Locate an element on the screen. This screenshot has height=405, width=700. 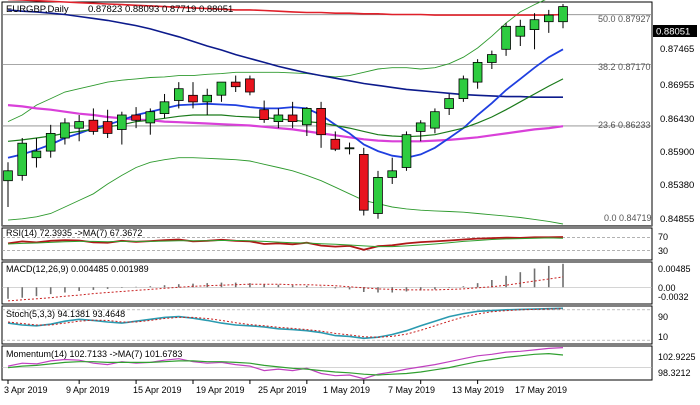
symbol-label: EURGBP,Daily is located at coordinates (37, 9).